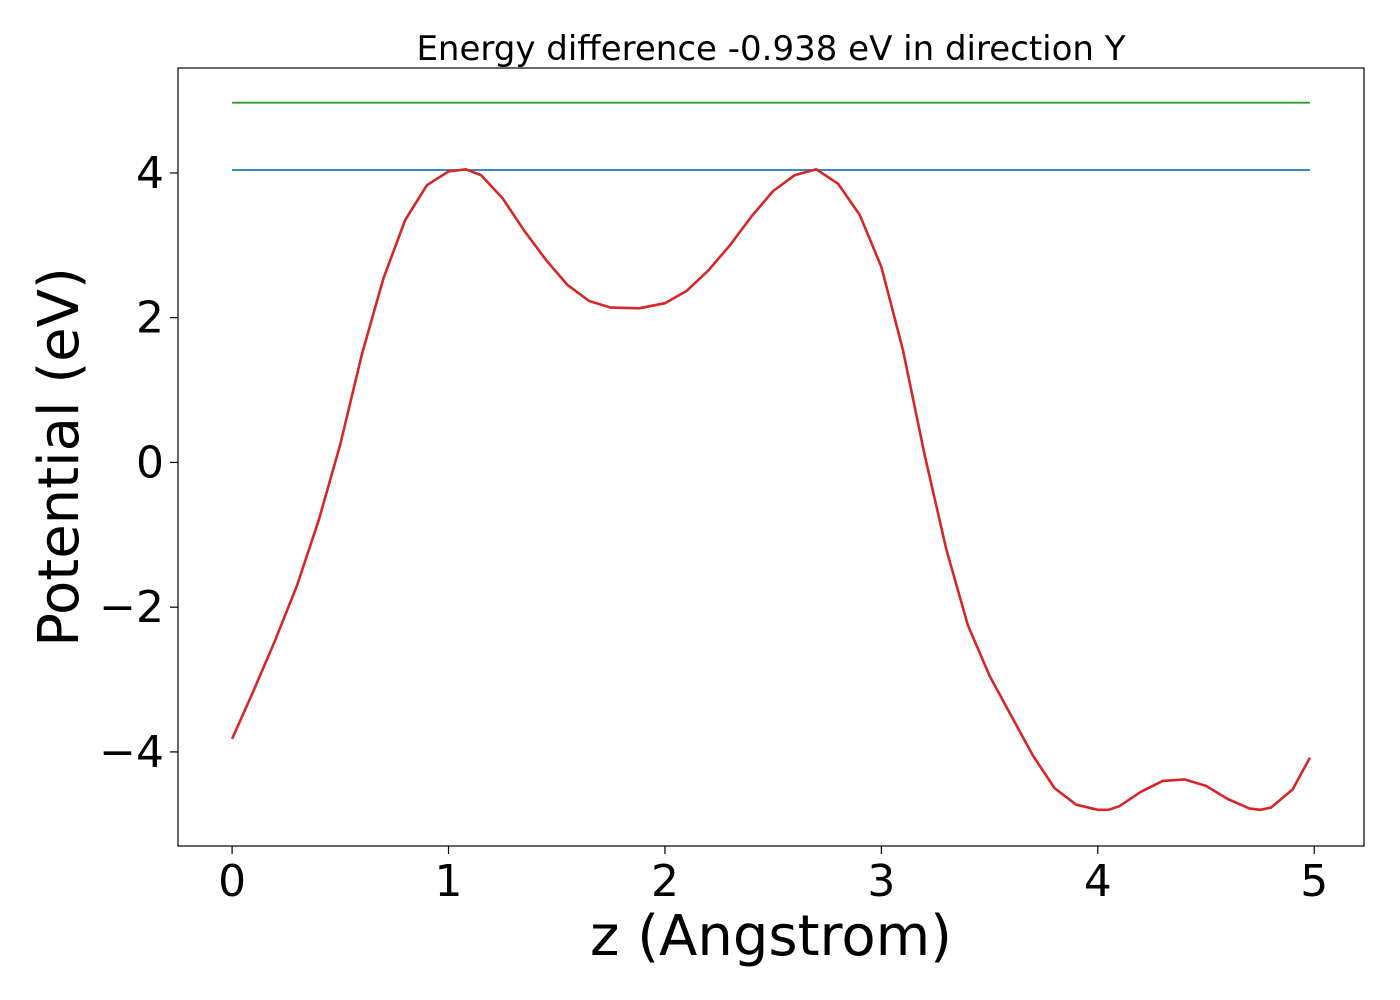 The width and height of the screenshot is (1400, 1000). I want to click on y-axis-label: Potential (eV), so click(59, 457).